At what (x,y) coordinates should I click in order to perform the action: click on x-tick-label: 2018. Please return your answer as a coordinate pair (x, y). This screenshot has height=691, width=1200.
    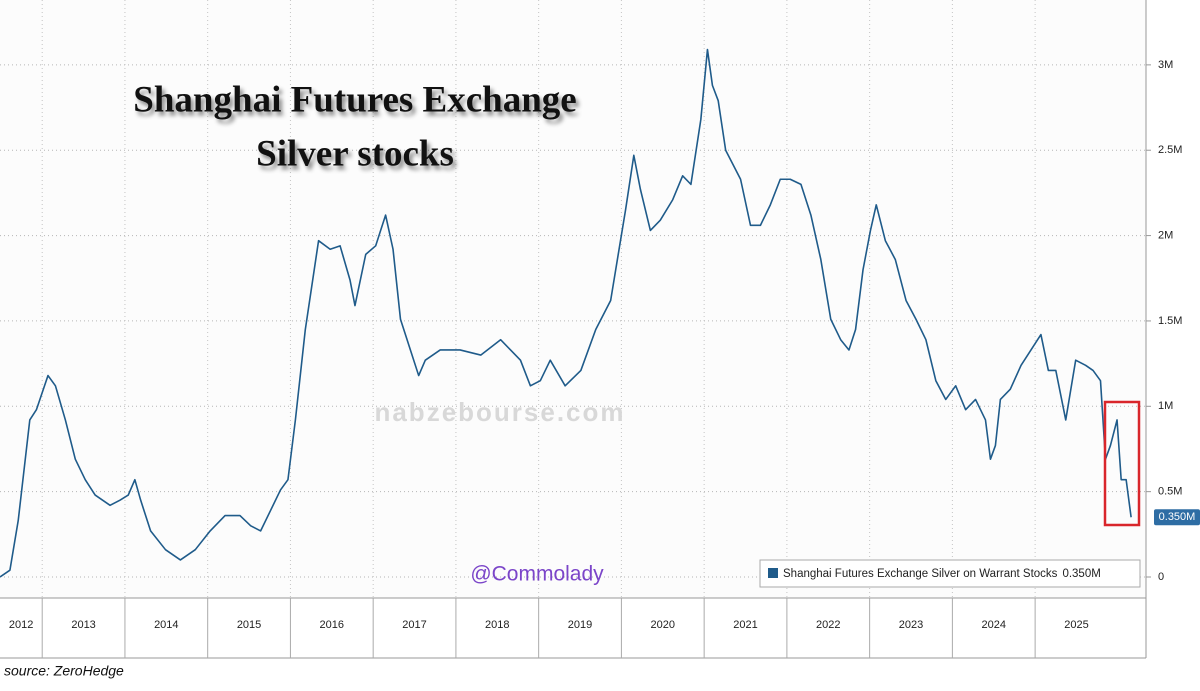
    Looking at the image, I should click on (497, 625).